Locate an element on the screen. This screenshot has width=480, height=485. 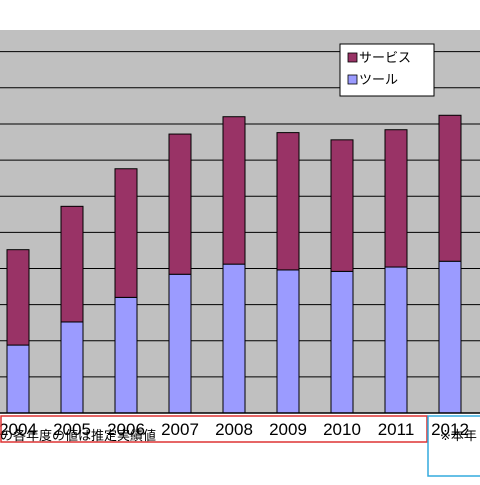
year-label-frame is located at coordinates (214, 429).